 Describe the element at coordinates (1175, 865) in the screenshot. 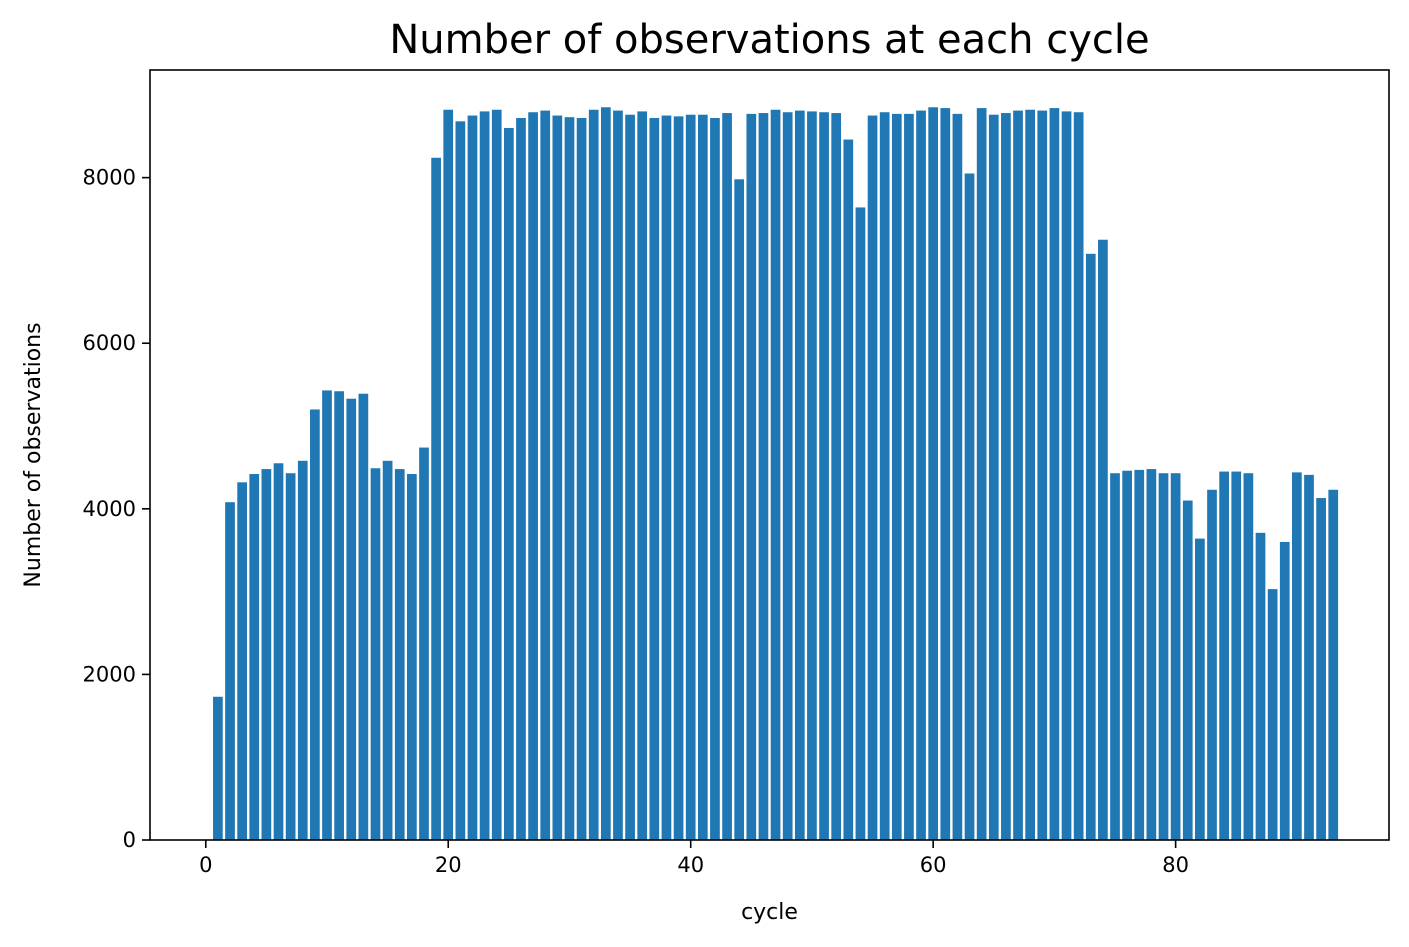

I see `x-tick-label: 80` at that location.